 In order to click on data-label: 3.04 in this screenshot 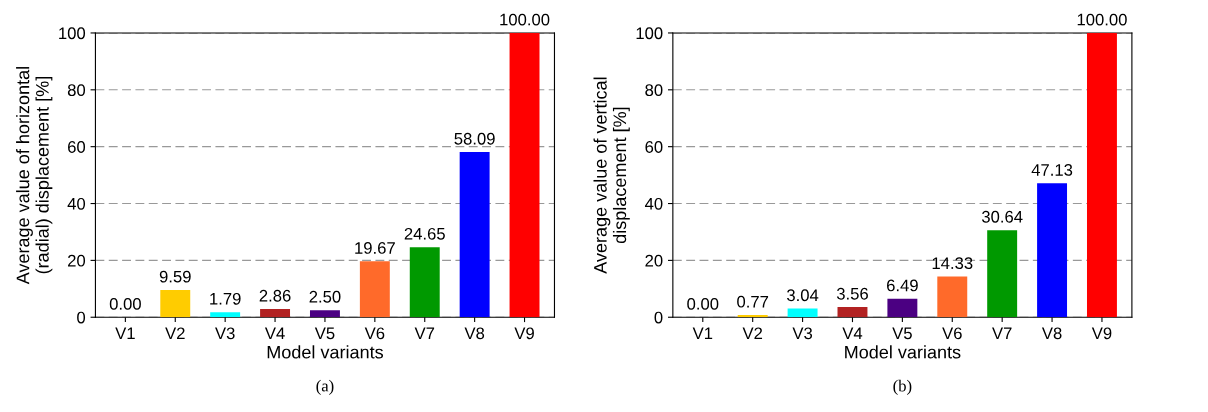, I will do `click(803, 295)`.